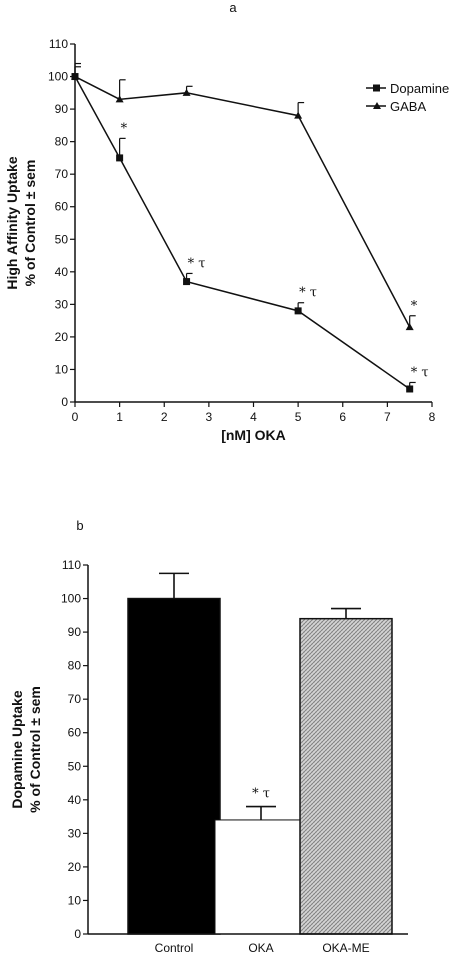 This screenshot has width=474, height=956. Describe the element at coordinates (260, 948) in the screenshot. I see `x-category-label: OKA` at that location.